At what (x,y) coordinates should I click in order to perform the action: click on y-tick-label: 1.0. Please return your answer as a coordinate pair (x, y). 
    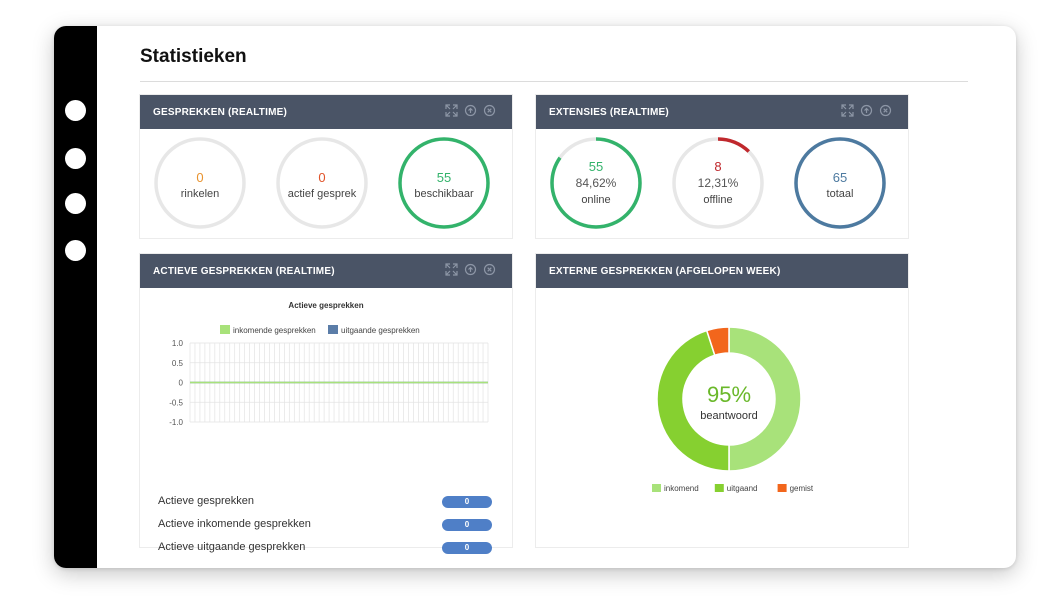
    Looking at the image, I should click on (178, 343).